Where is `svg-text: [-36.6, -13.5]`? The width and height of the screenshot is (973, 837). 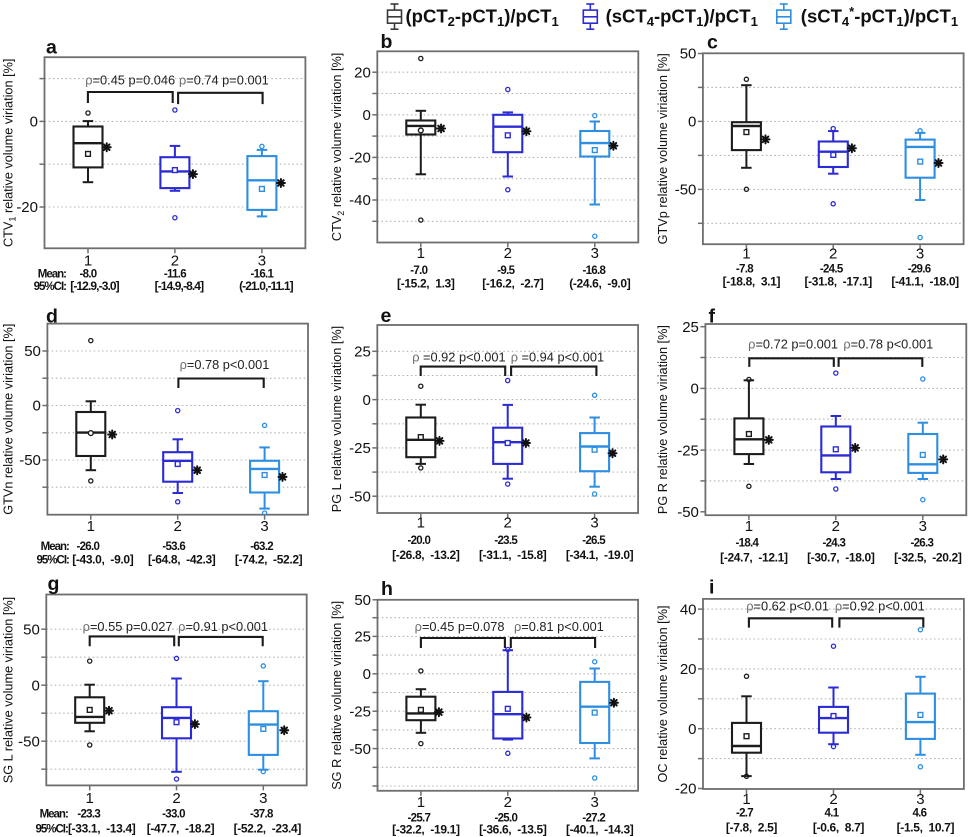
svg-text: [-36.6, -13.5] is located at coordinates (513, 830).